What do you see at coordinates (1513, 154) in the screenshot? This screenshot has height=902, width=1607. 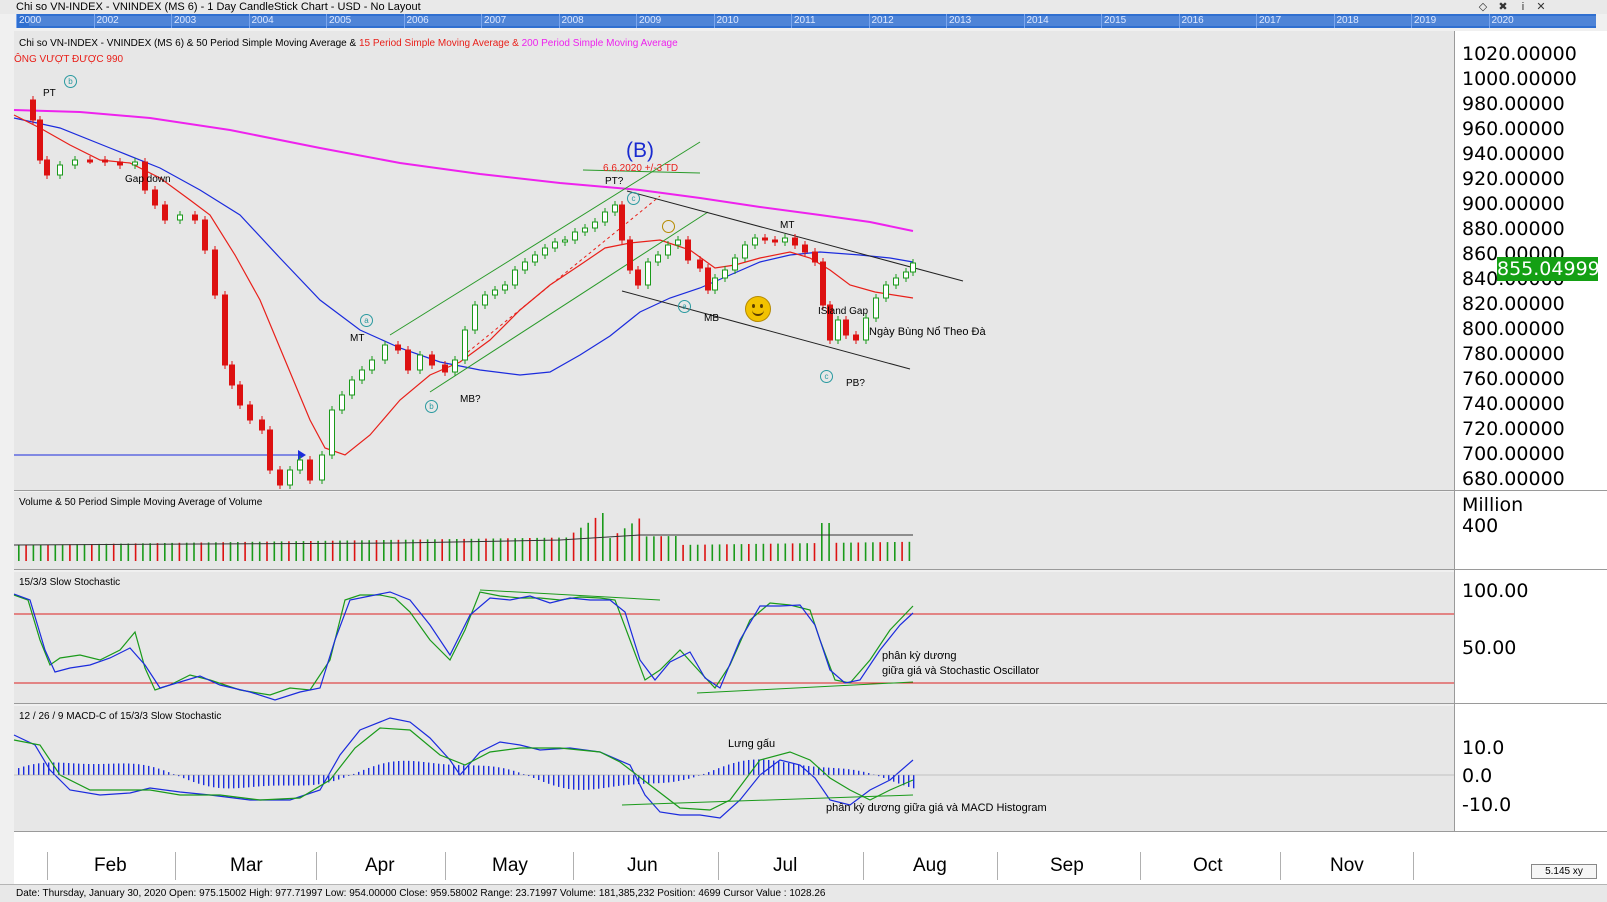 I see `price-y-tick: 940.00000` at bounding box center [1513, 154].